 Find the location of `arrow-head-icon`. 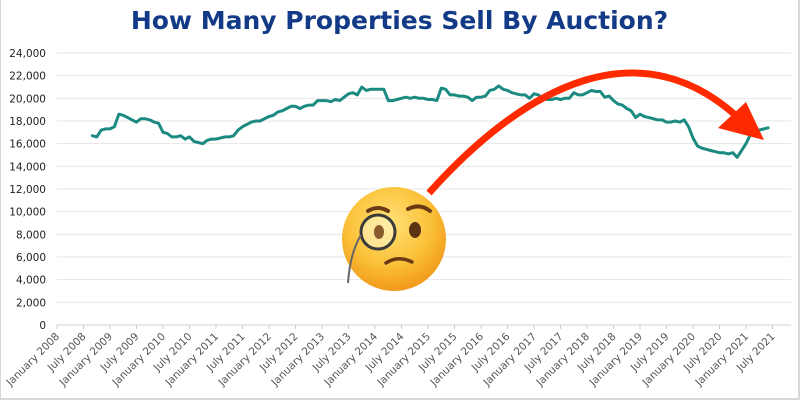

arrow-head-icon is located at coordinates (741, 121).